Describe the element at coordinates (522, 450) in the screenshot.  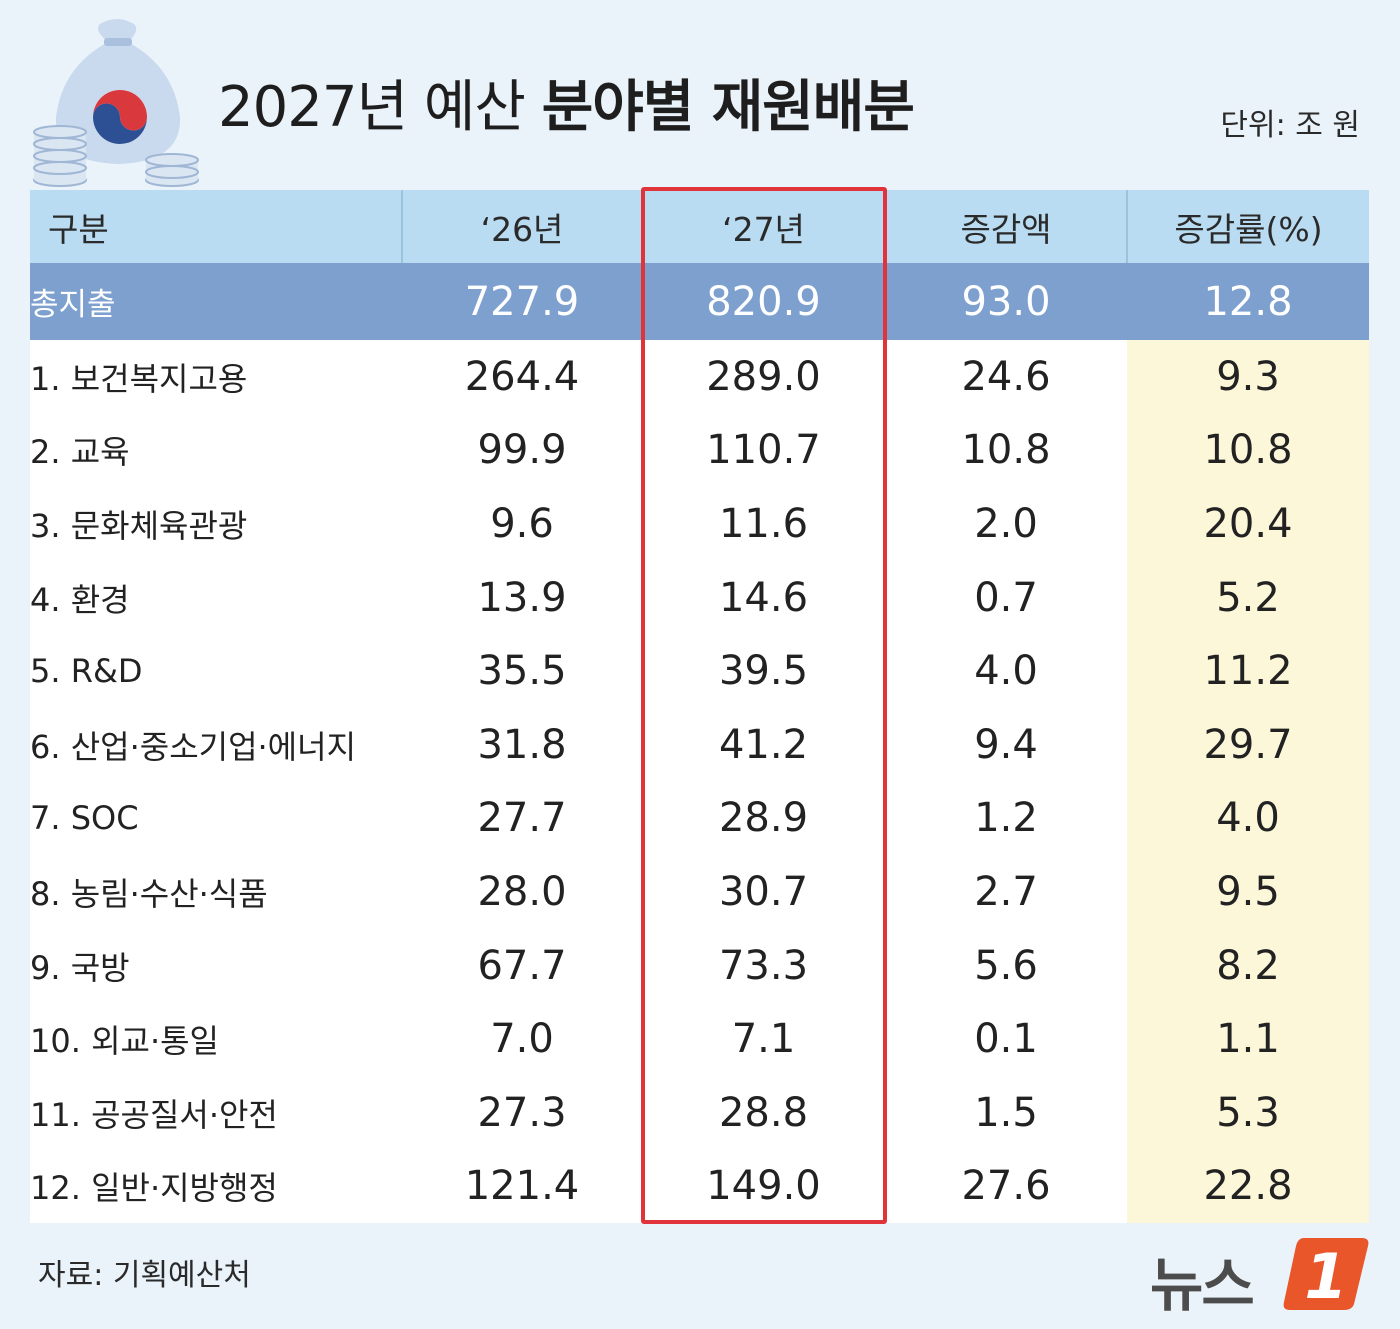
I see `cell-val-2026: 99.9` at that location.